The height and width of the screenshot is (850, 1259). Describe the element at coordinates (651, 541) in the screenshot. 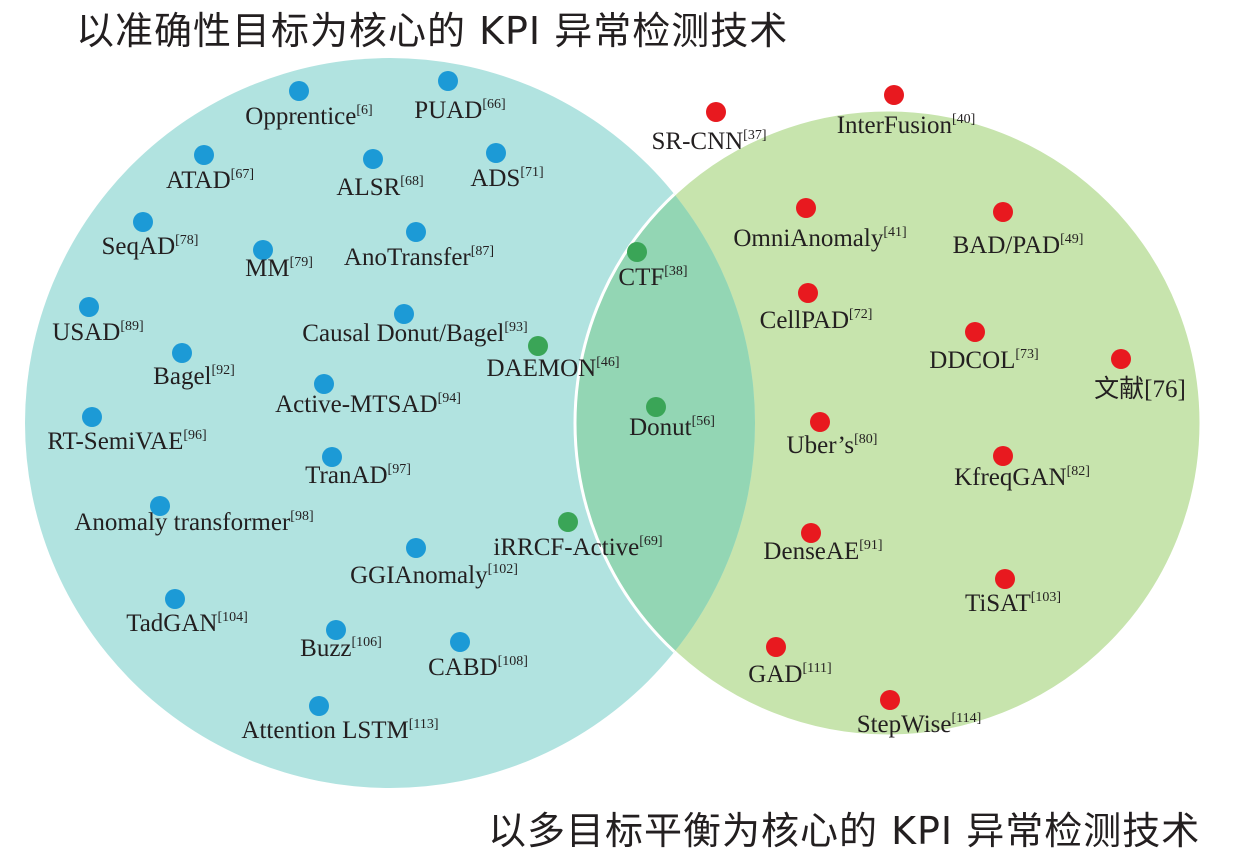

I see `method-reference: [69]` at that location.